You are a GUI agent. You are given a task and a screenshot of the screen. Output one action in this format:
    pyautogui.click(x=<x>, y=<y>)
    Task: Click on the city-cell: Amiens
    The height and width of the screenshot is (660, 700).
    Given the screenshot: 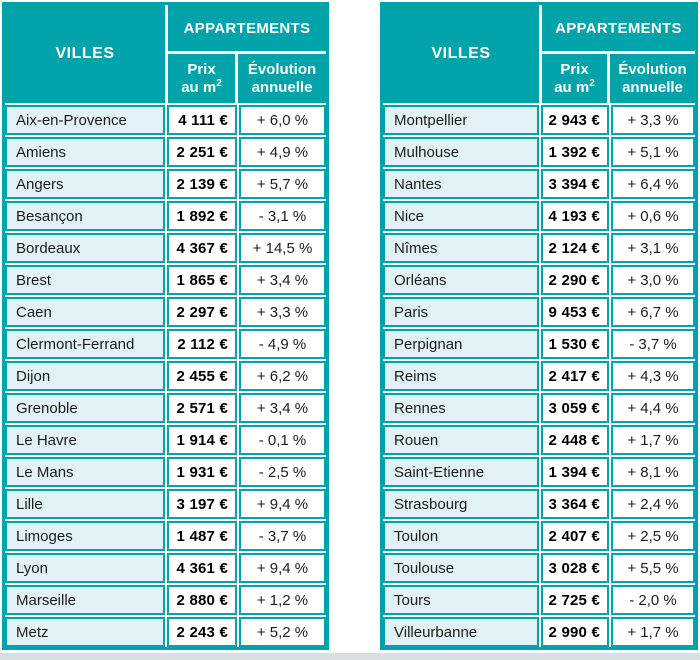 What is the action you would take?
    pyautogui.click(x=85, y=152)
    